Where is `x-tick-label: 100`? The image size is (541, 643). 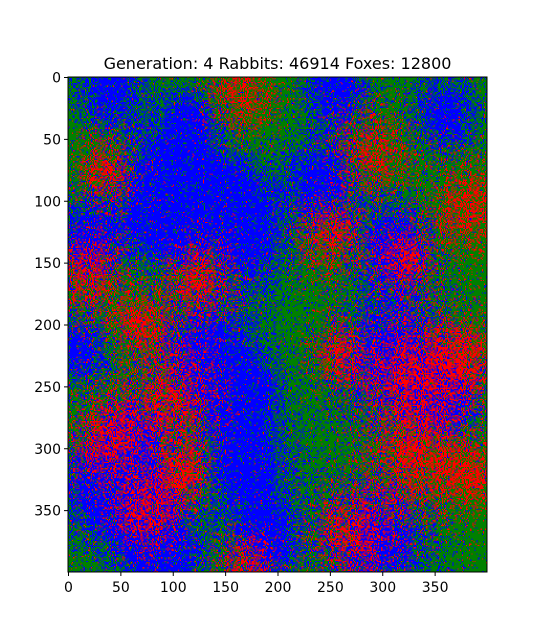
x-tick-label: 100 is located at coordinates (173, 588).